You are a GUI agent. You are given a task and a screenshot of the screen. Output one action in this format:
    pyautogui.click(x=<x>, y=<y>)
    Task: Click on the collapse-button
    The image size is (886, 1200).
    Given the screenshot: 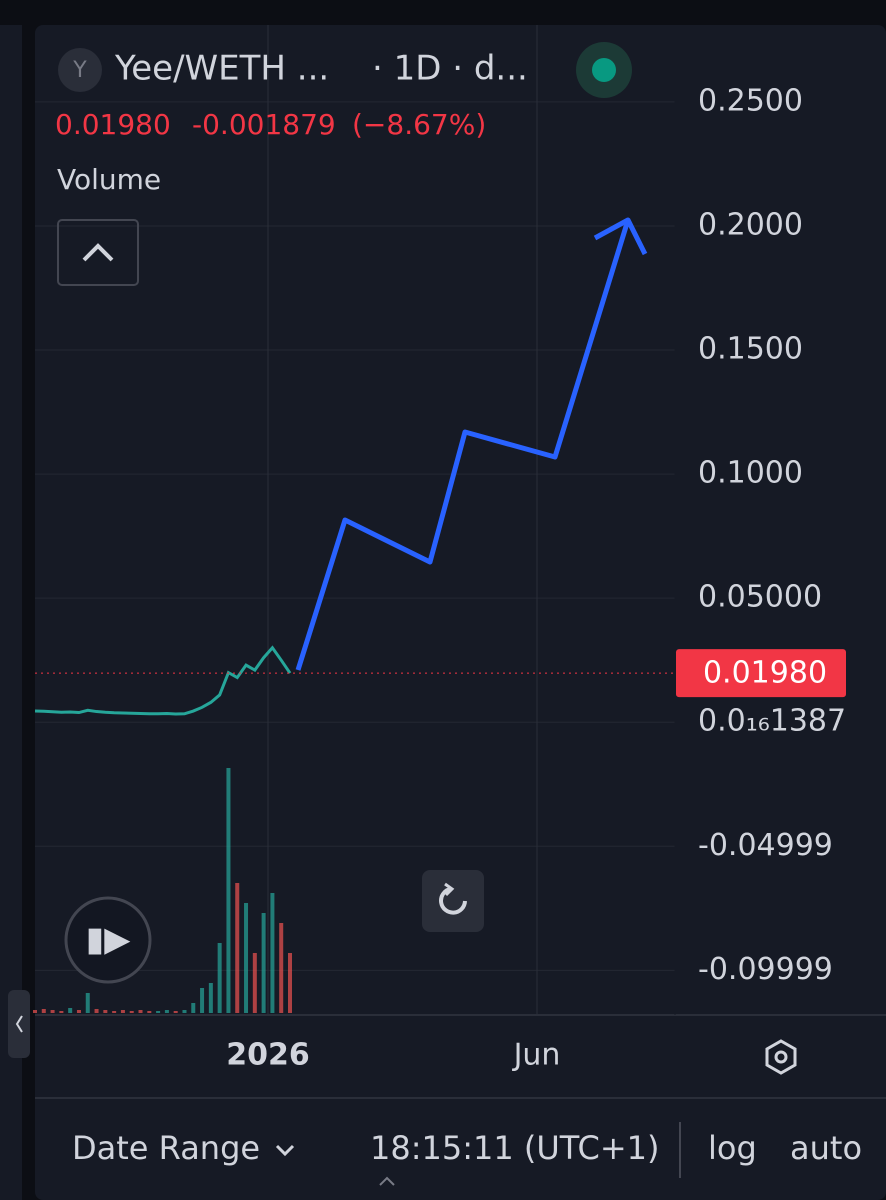 What is the action you would take?
    pyautogui.click(x=98, y=252)
    